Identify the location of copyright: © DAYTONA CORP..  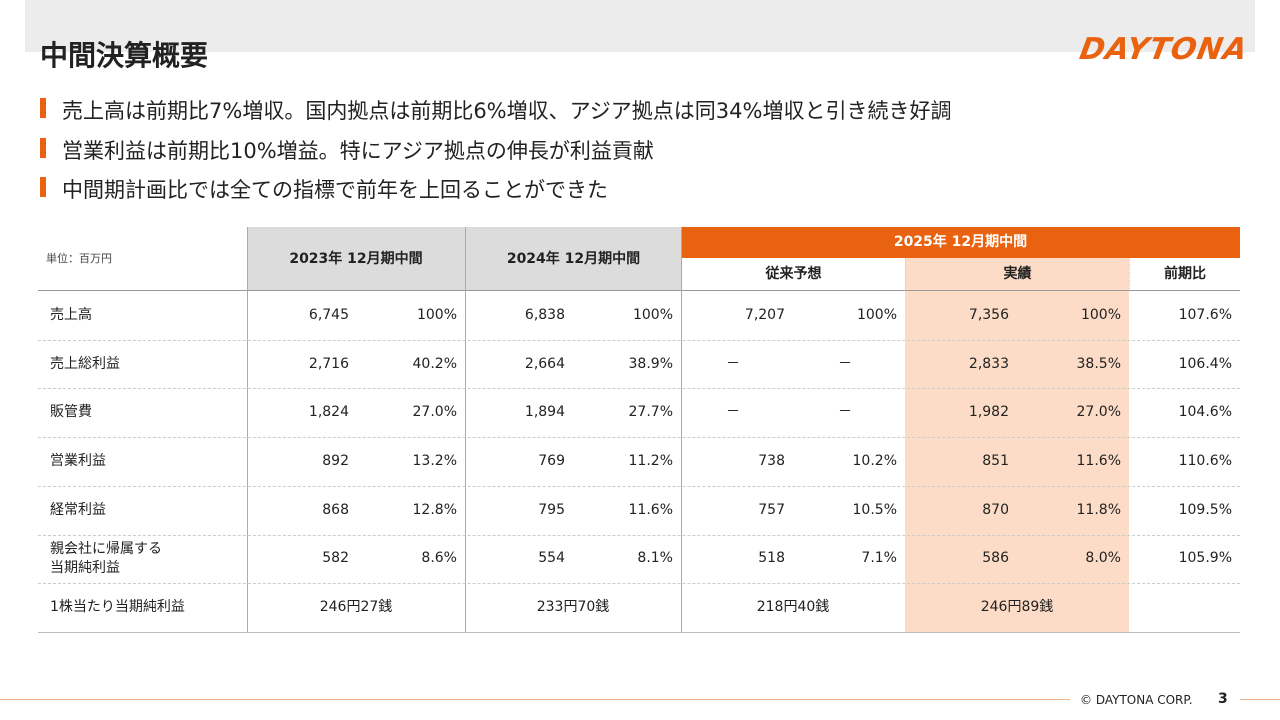
(1136, 700).